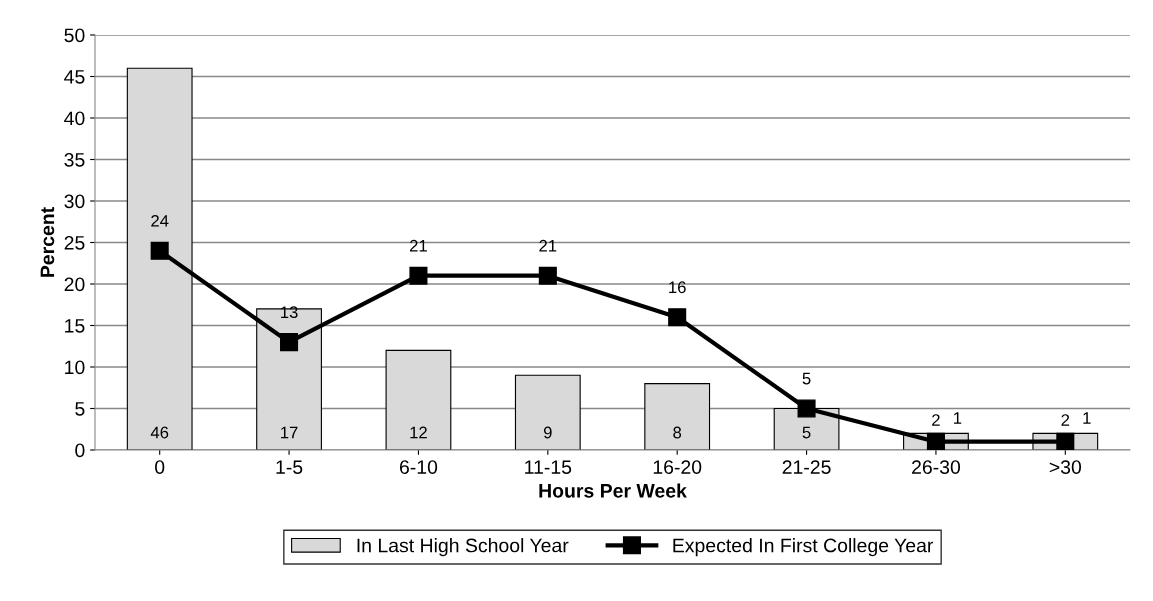 This screenshot has height=601, width=1153. What do you see at coordinates (418, 432) in the screenshot?
I see `data-label: 12` at bounding box center [418, 432].